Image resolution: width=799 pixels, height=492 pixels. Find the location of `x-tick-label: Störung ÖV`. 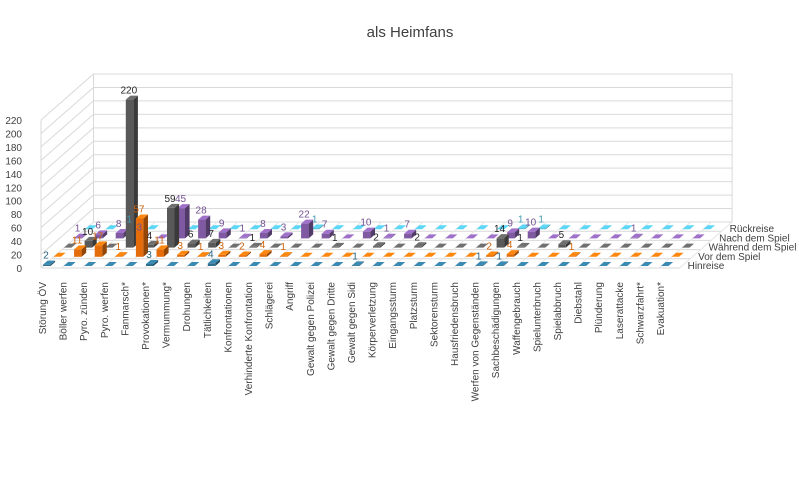

x-tick-label: Störung ÖV is located at coordinates (43, 308).